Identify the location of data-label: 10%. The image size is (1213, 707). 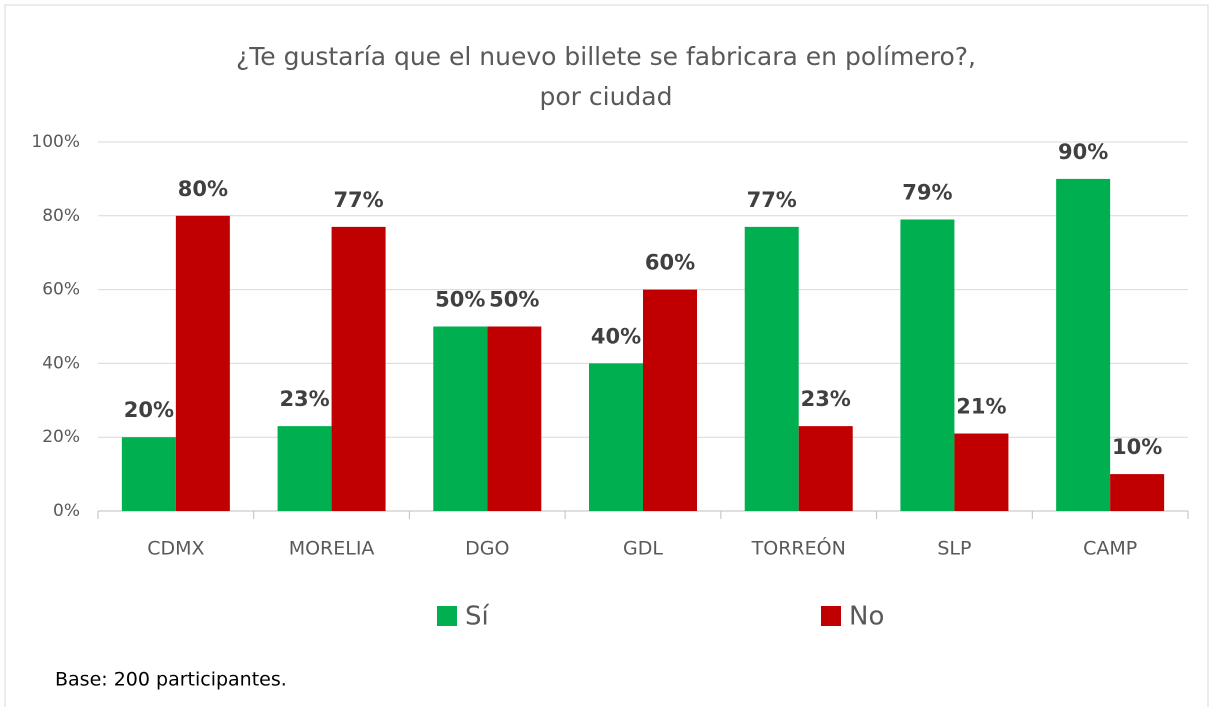
(1137, 447).